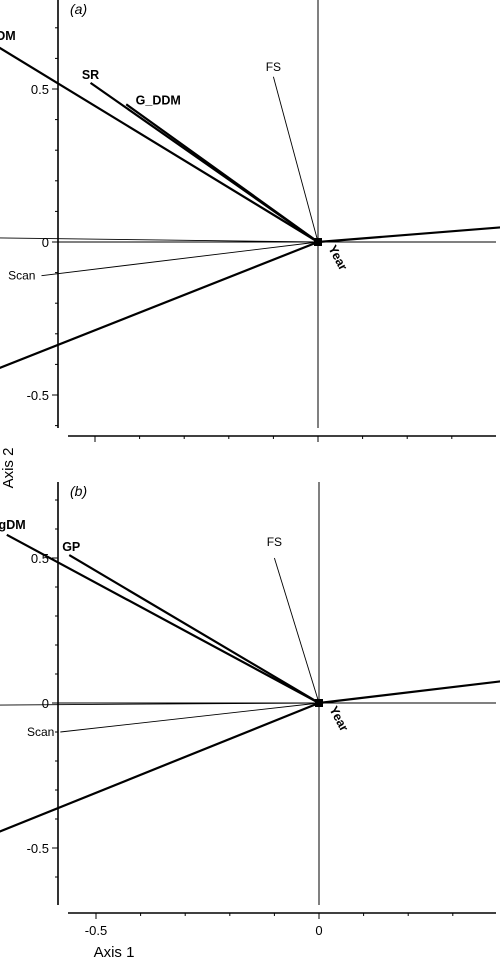  Describe the element at coordinates (408, 235) in the screenshot. I see `panel-a-vector-suppl` at that location.